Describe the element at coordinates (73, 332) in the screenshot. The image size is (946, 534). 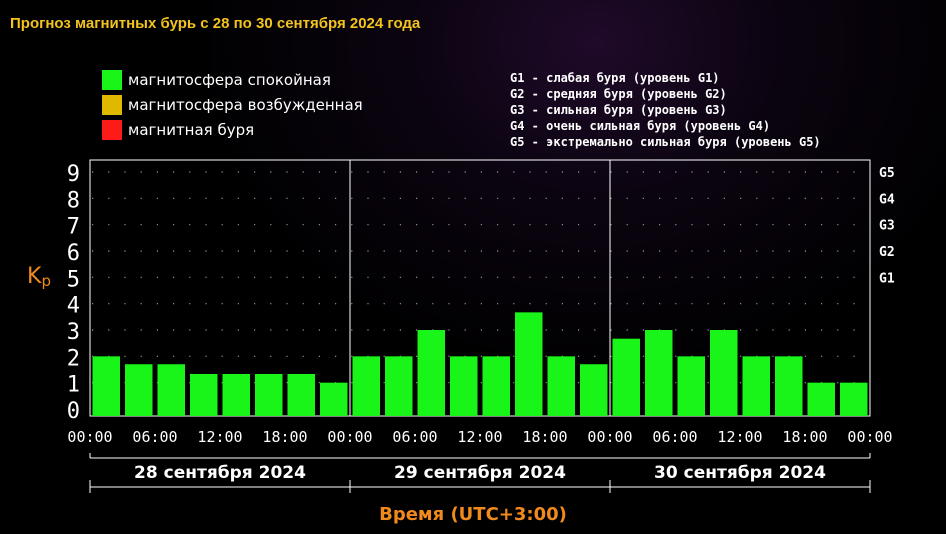
I see `y-tick-label: 3` at that location.